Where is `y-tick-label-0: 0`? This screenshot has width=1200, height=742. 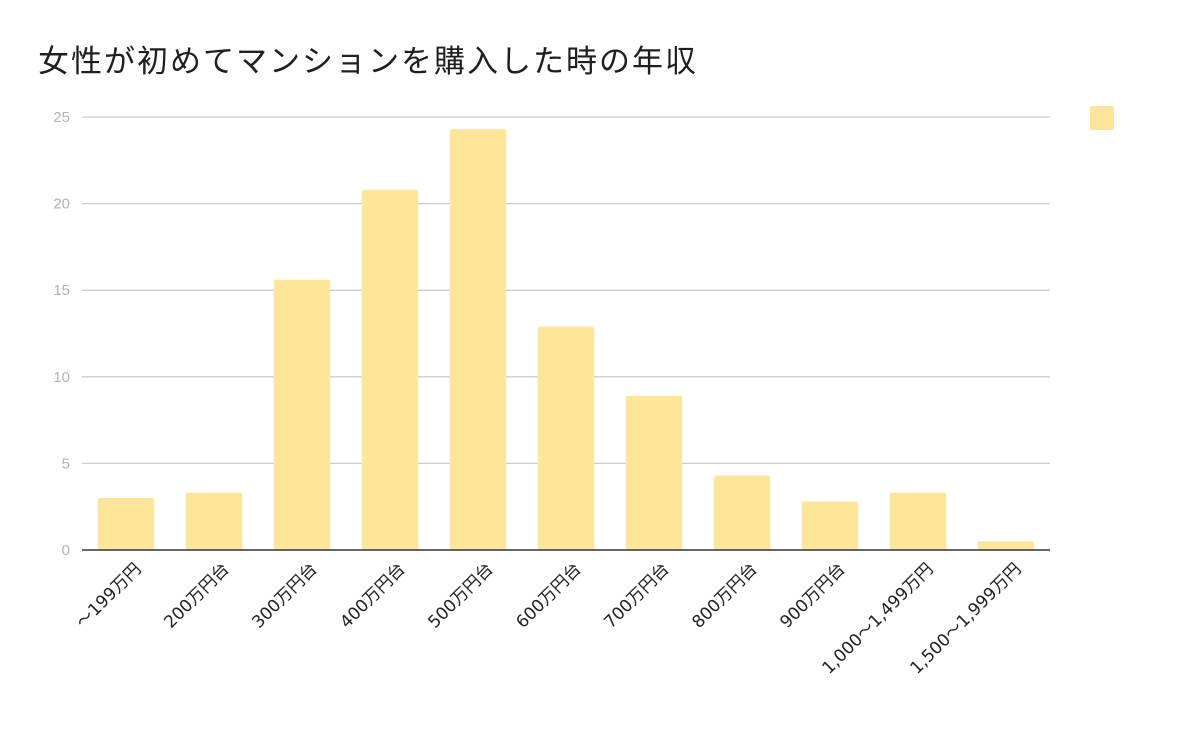
y-tick-label-0: 0 is located at coordinates (66, 550).